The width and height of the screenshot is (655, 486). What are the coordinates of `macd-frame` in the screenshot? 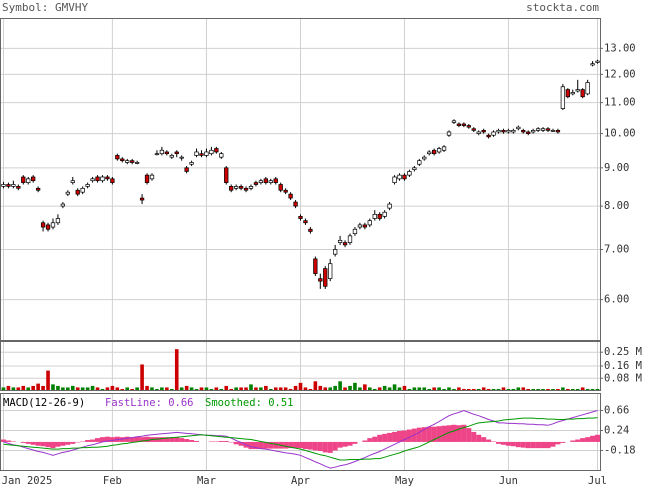 It's located at (300, 432).